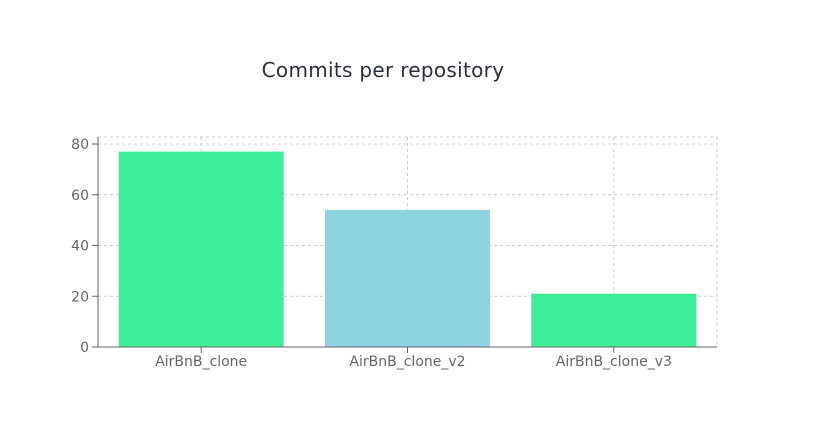 This screenshot has width=826, height=430. What do you see at coordinates (383, 70) in the screenshot?
I see `chart-title: Commits per repository` at bounding box center [383, 70].